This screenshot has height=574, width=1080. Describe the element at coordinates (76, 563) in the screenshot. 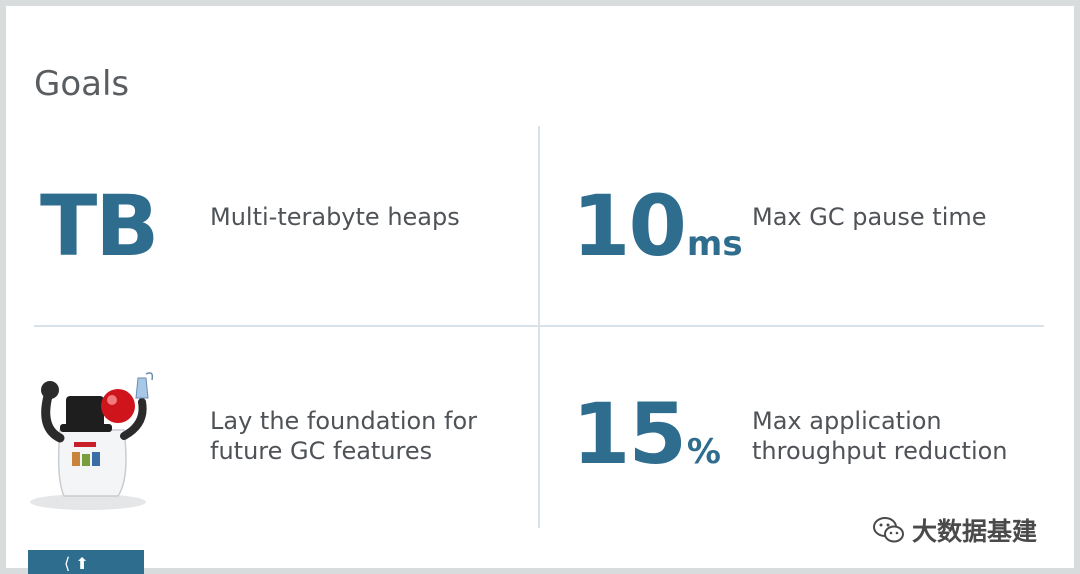

I see `footer-glyph-icon: ⟨ ⬆` at that location.